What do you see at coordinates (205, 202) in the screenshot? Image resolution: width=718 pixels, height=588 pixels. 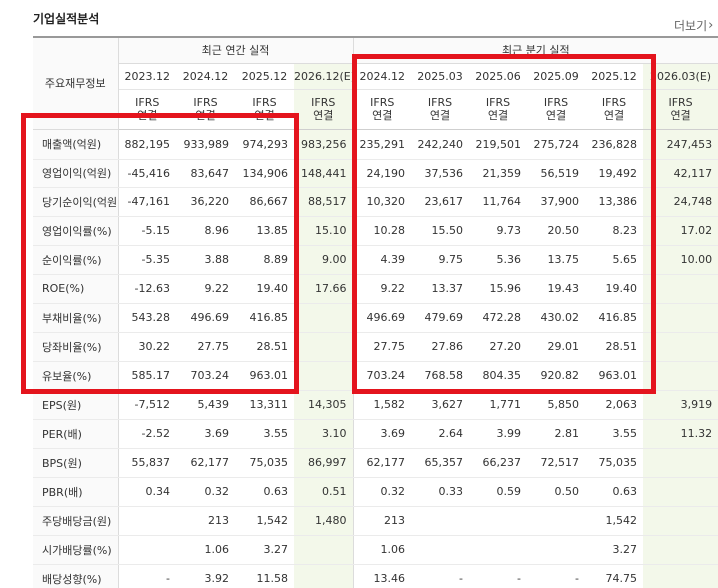 I see `value-cell: 36,220` at bounding box center [205, 202].